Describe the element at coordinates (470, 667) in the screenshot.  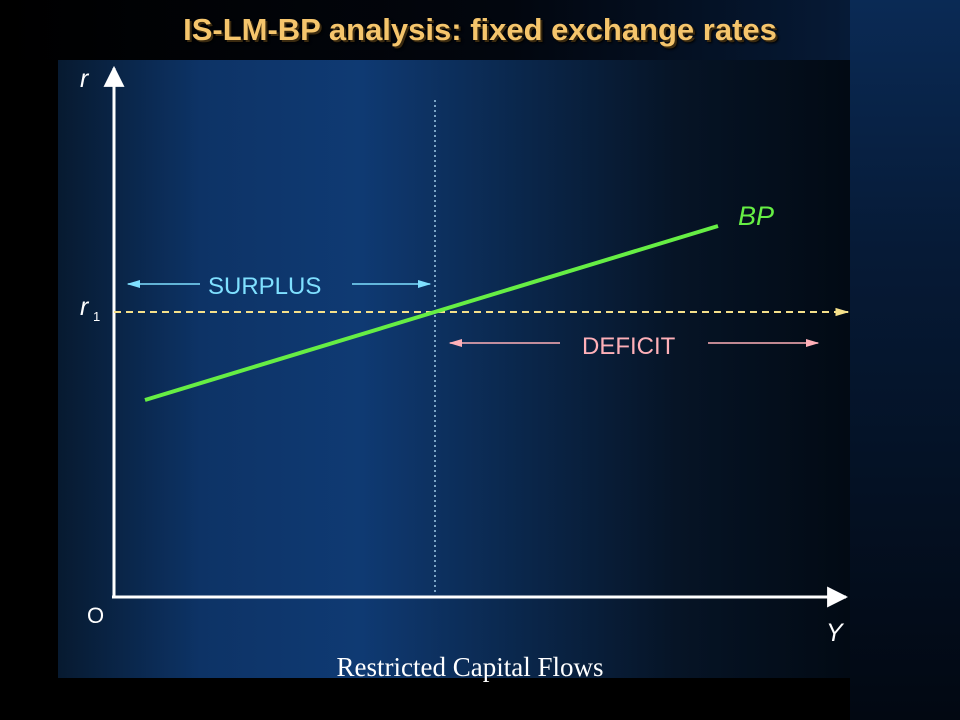
I see `diagram-caption: Restricted Capital Flows` at that location.